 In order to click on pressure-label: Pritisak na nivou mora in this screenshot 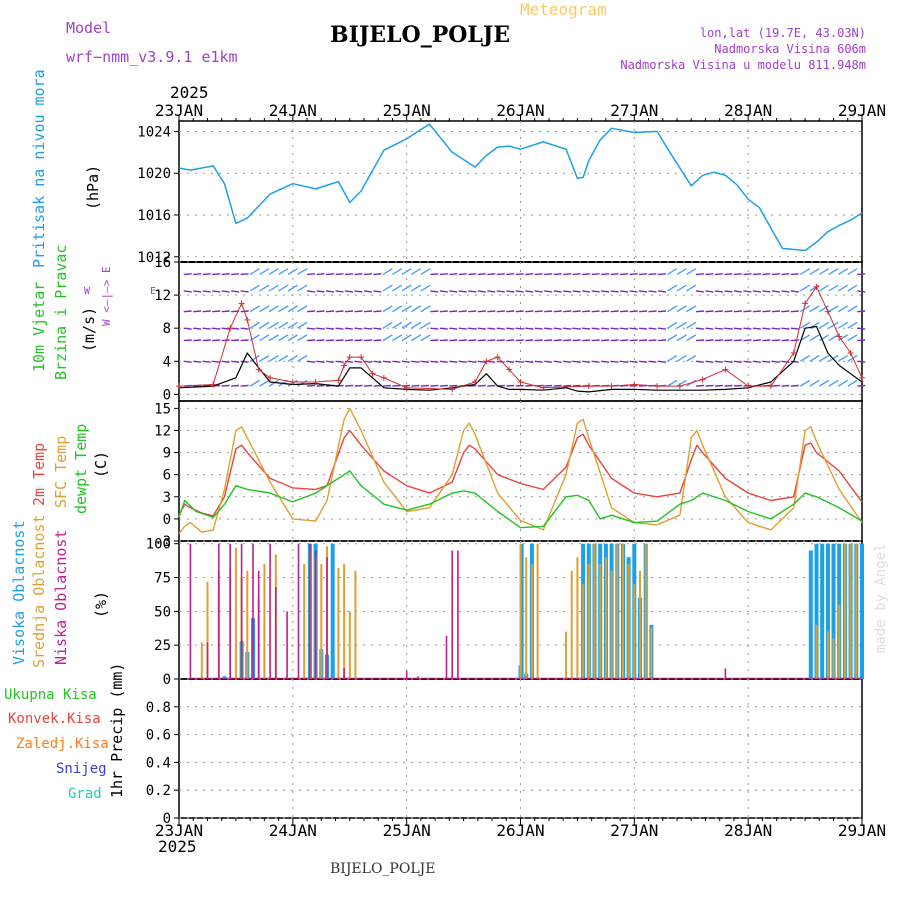, I will do `click(39, 168)`.